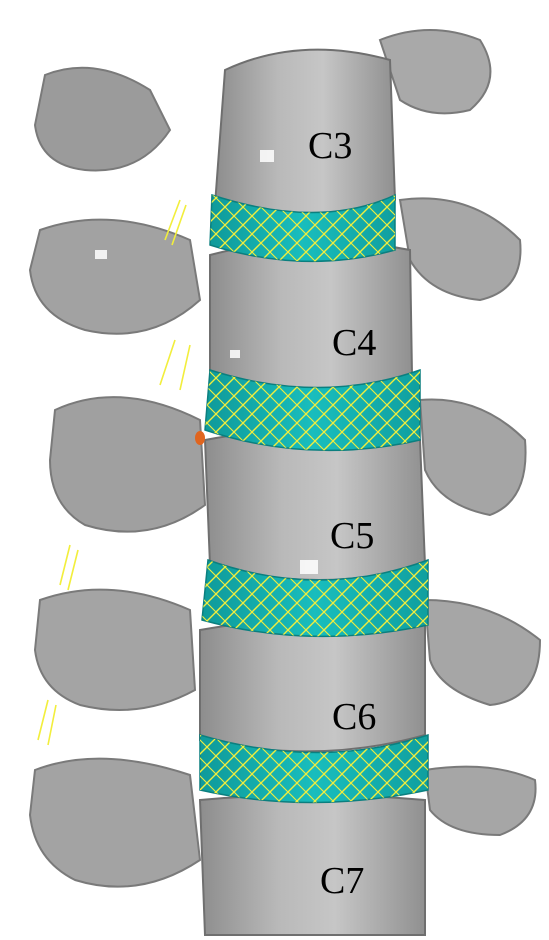  I want to click on posterior-mass-upper, so click(102, 119).